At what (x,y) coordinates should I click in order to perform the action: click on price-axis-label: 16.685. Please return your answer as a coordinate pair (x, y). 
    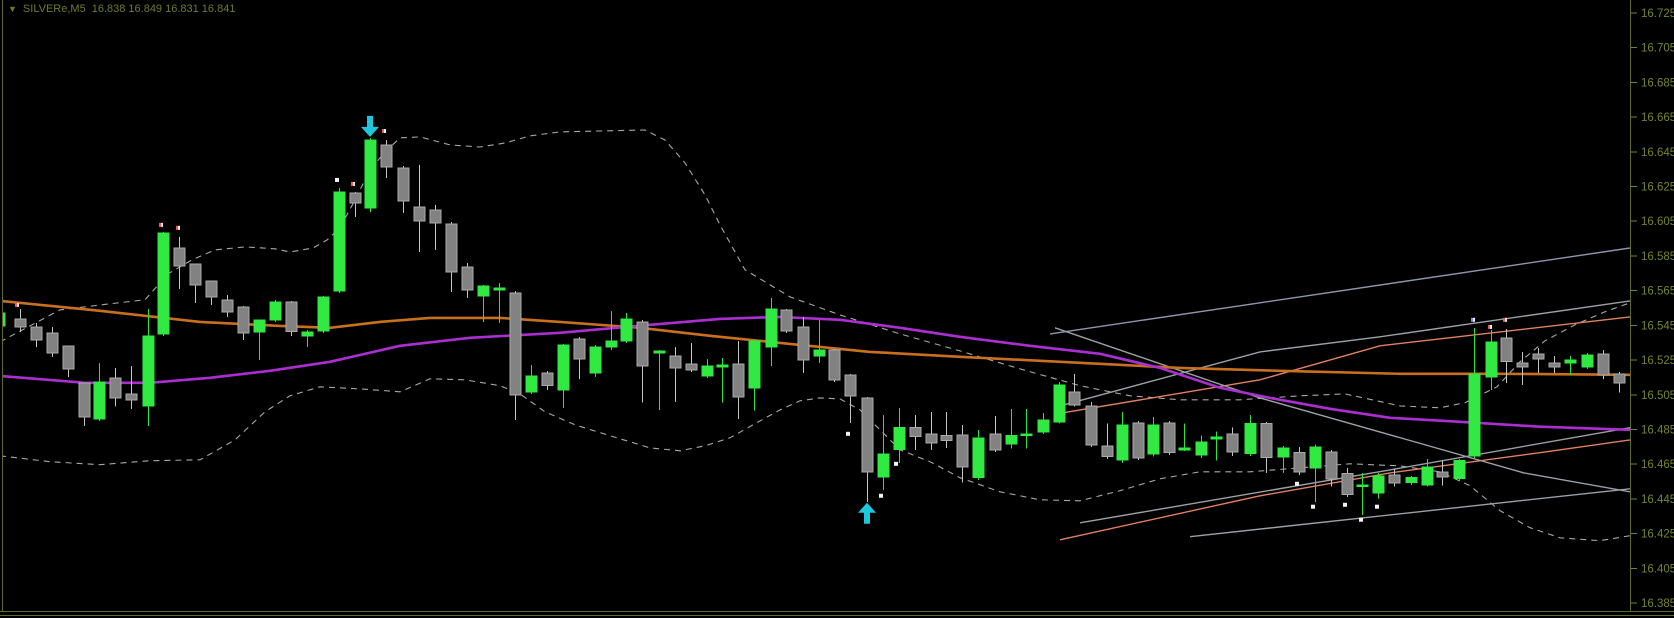
    Looking at the image, I should click on (1657, 83).